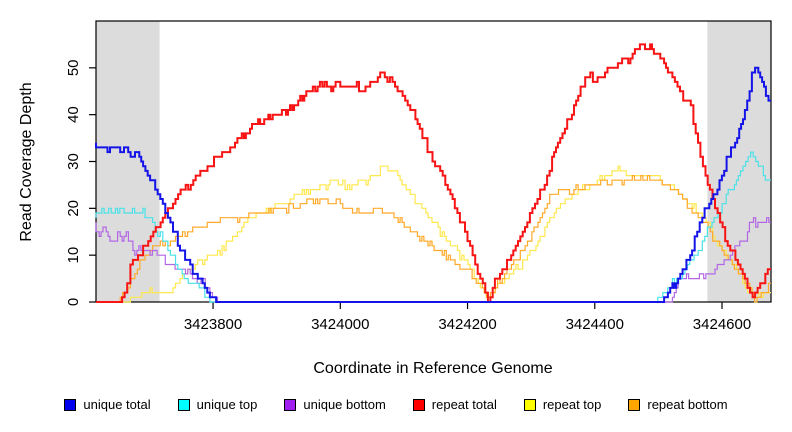 The height and width of the screenshot is (432, 792). I want to click on legend-item-unique-bottom: unique bottom, so click(335, 404).